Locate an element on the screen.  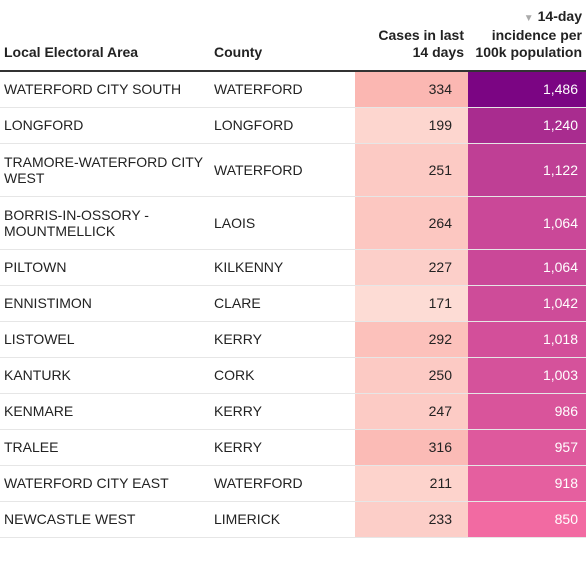
cases-cell: 292 is located at coordinates (411, 339).